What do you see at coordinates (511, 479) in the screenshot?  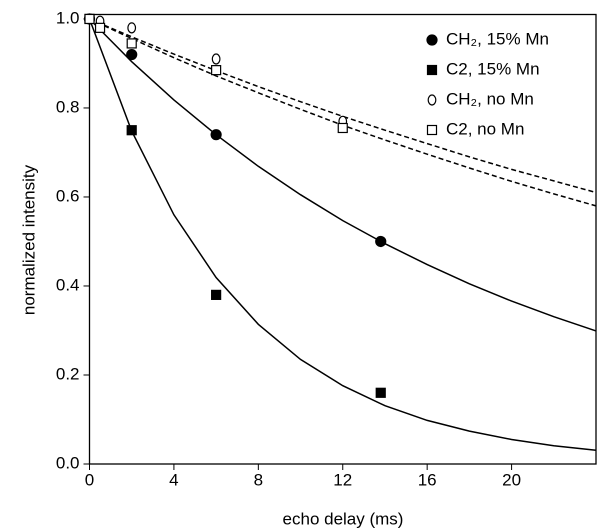 I see `x-tick-label: 20` at bounding box center [511, 479].